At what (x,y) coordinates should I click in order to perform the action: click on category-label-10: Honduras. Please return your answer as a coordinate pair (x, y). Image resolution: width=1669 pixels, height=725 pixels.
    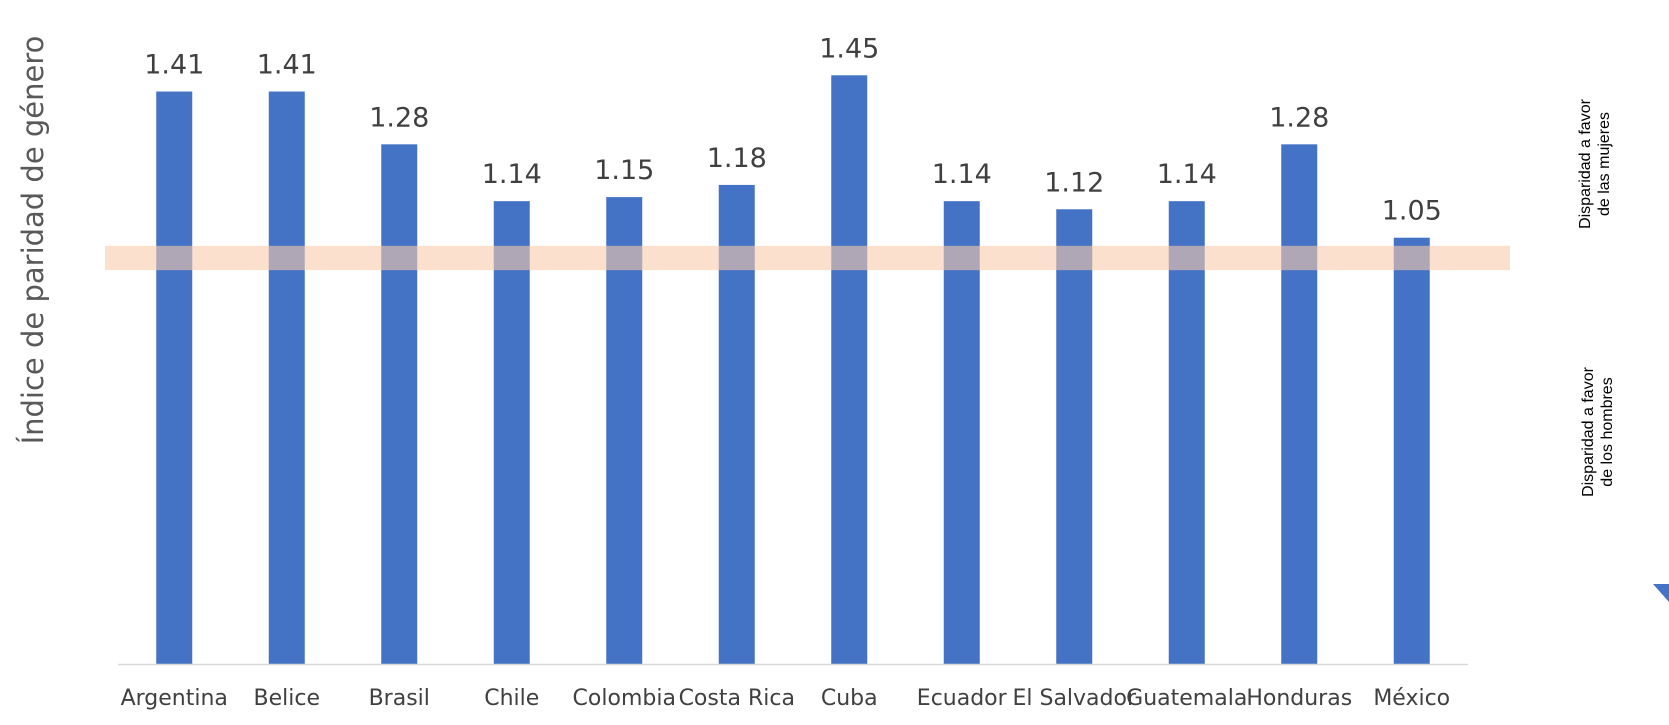
    Looking at the image, I should click on (1299, 698).